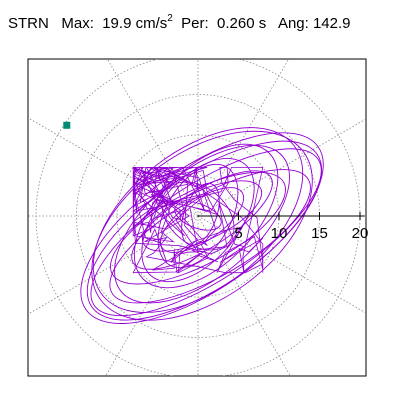 The width and height of the screenshot is (400, 400). Describe the element at coordinates (331, 23) in the screenshot. I see `angle-value: 142.9` at that location.